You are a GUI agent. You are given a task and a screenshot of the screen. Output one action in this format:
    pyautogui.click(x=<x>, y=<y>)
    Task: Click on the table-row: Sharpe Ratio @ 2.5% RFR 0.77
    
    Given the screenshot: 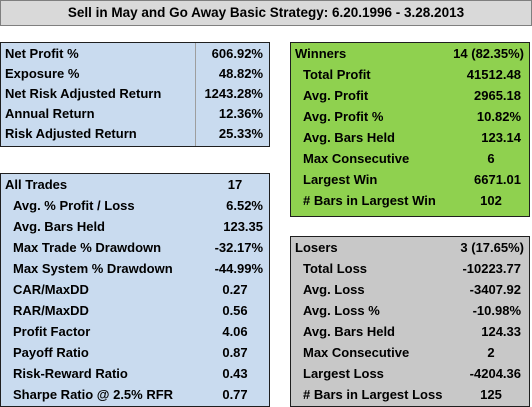 What is the action you would take?
    pyautogui.click(x=135, y=395)
    